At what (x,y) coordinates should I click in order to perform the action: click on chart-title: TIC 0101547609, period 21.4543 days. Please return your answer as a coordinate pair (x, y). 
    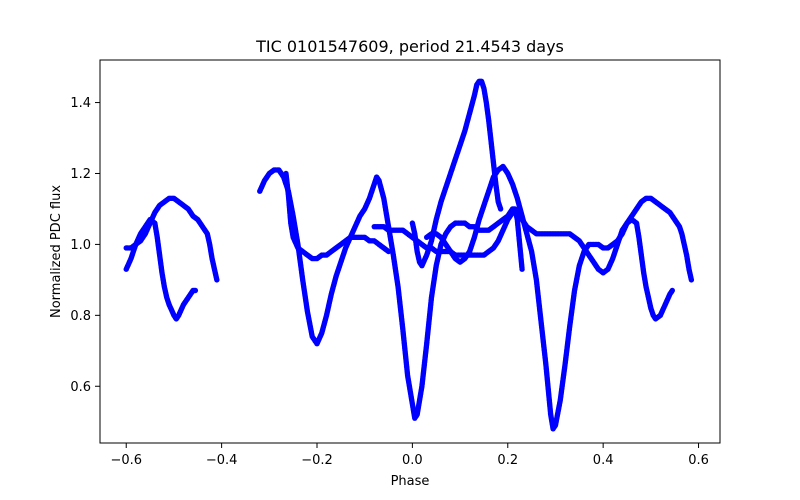
    Looking at the image, I should click on (409, 46).